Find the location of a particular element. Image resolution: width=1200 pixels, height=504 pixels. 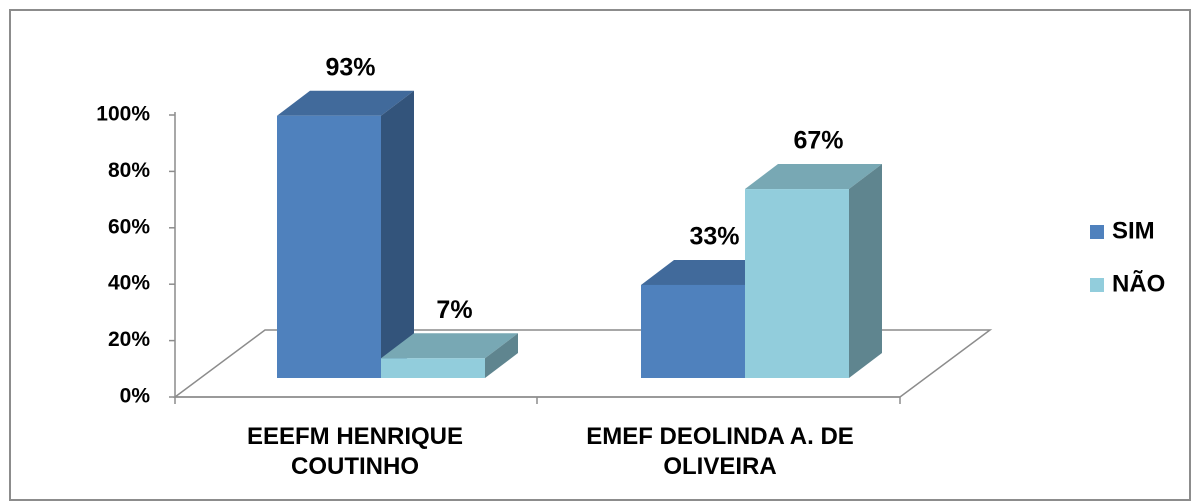

y-tick-label: 80% is located at coordinates (129, 170).